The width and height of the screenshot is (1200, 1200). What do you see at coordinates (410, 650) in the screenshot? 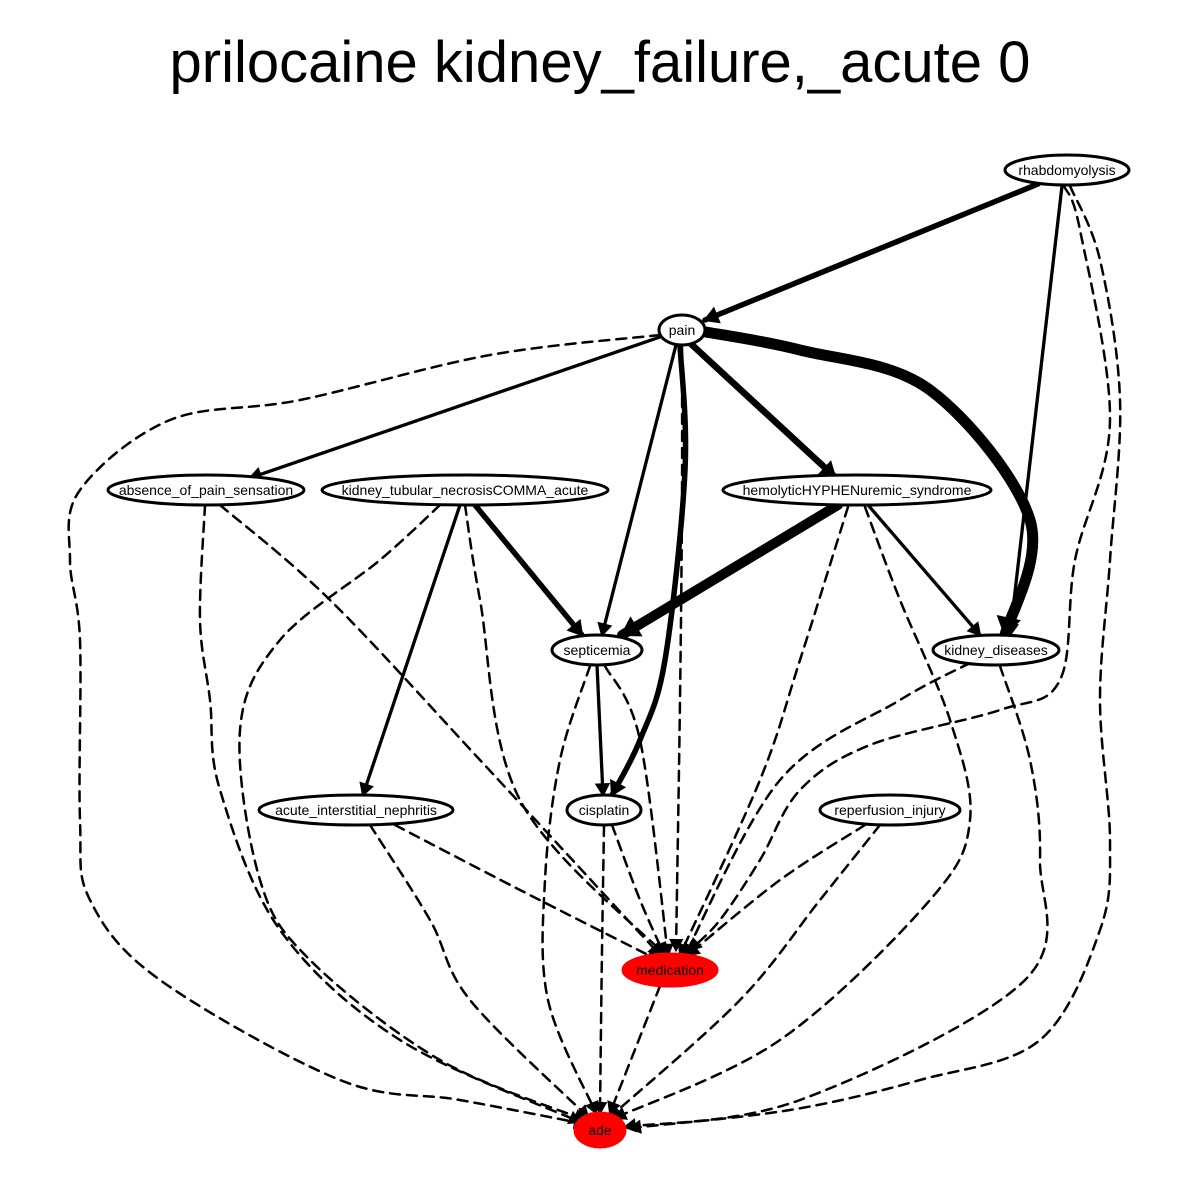
I see `edge-kidney_tubular_necrosis-to-acute_interstitial_nephritis` at bounding box center [410, 650].